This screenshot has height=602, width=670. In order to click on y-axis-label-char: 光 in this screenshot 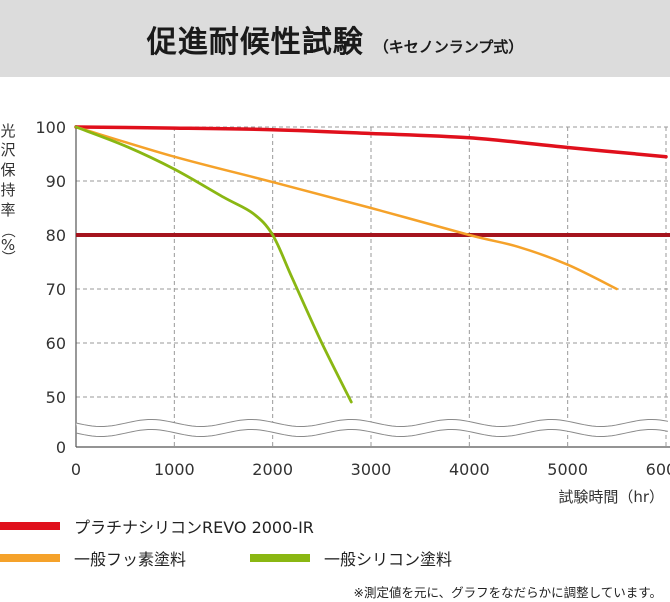, I will do `click(7, 131)`.